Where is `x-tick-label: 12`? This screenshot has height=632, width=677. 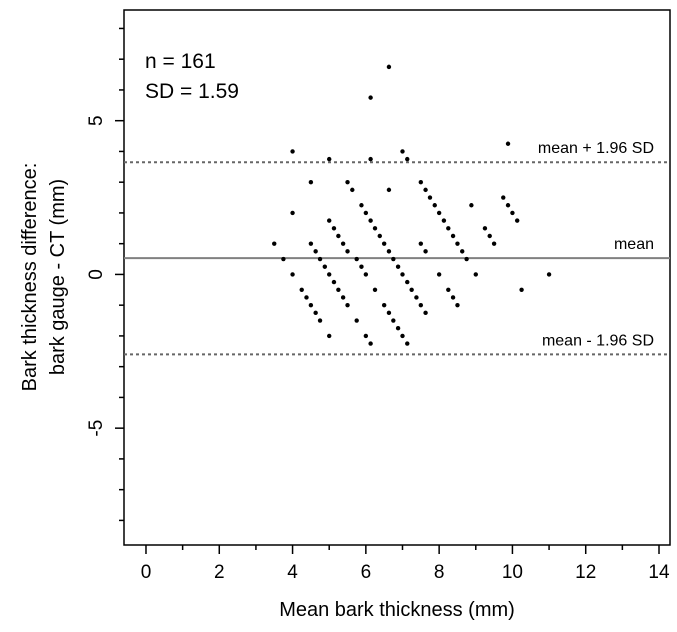 x-tick-label: 12 is located at coordinates (585, 572).